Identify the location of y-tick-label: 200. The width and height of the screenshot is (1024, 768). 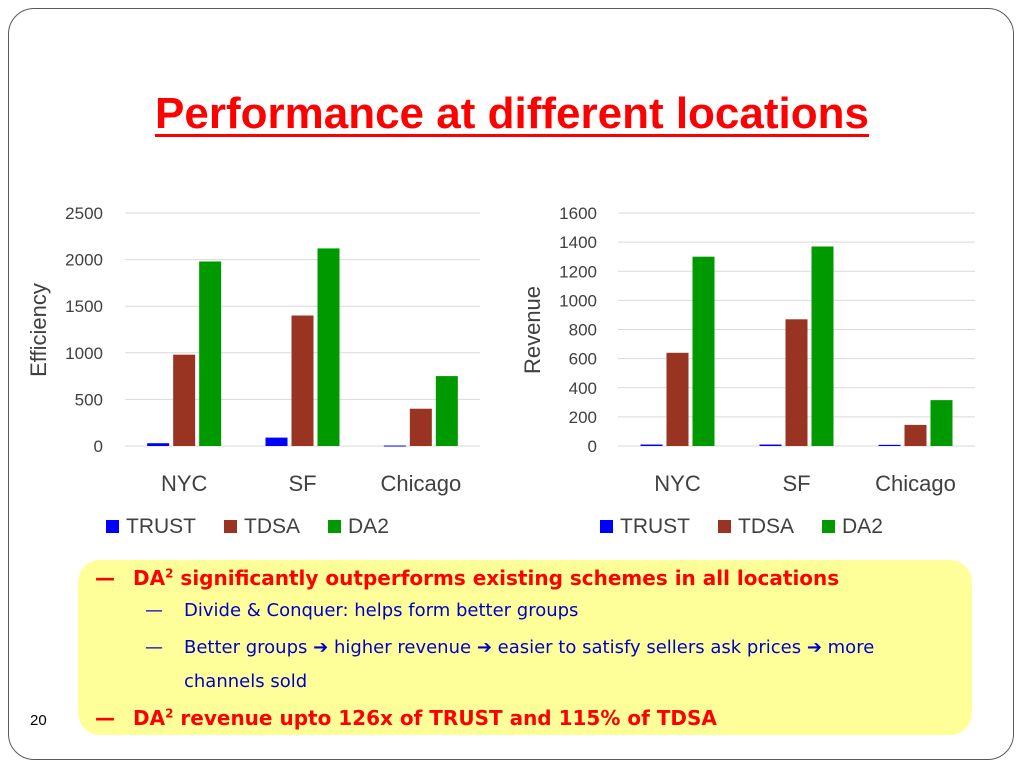
(583, 417).